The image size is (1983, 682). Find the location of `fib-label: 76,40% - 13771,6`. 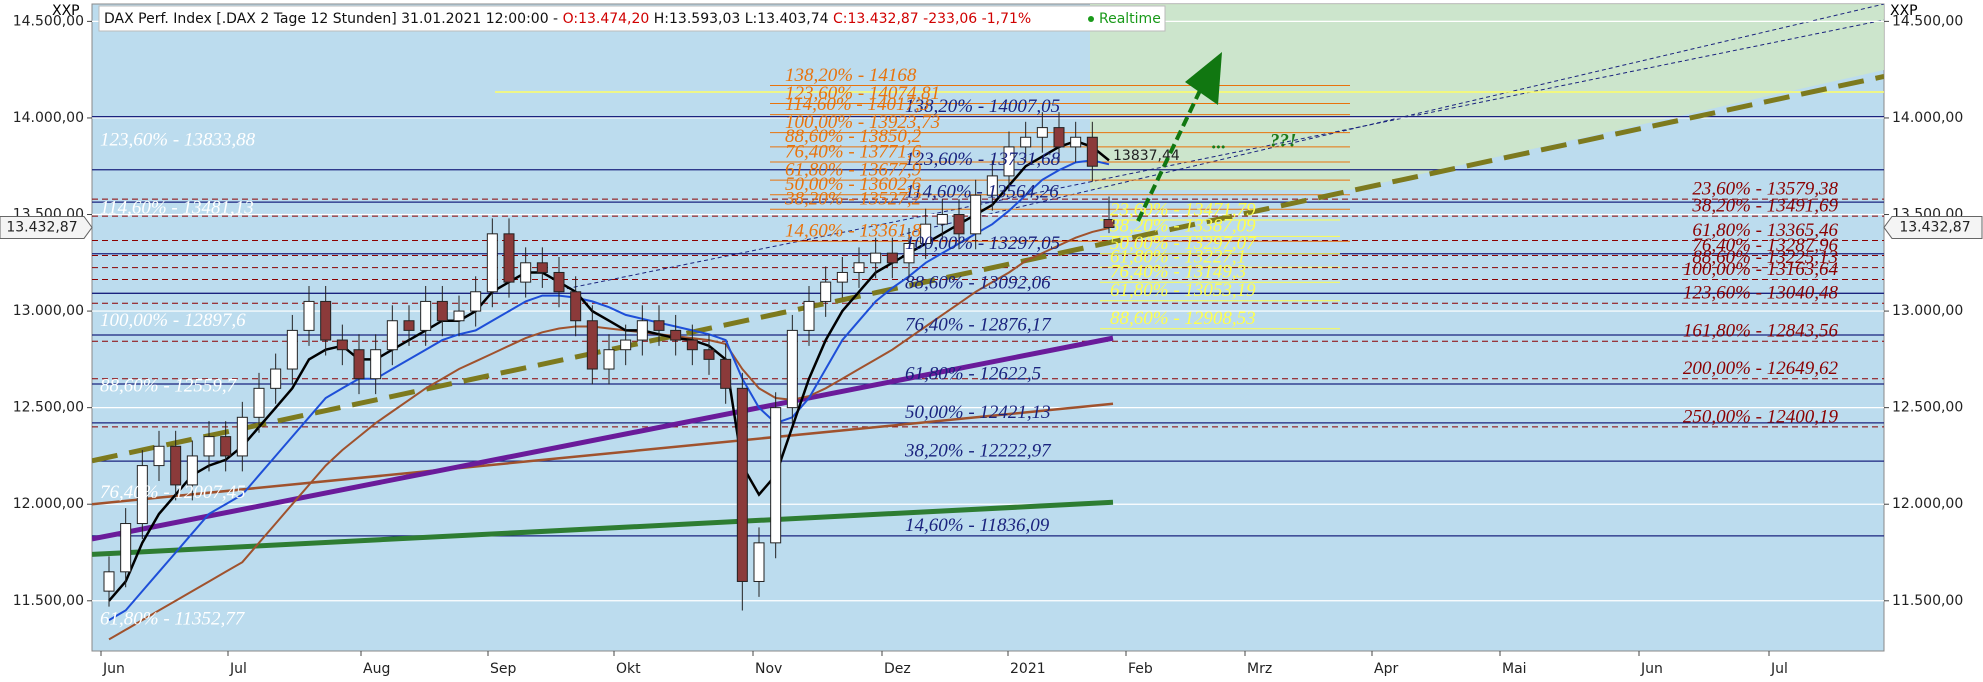

fib-label: 76,40% - 13771,6 is located at coordinates (853, 151).